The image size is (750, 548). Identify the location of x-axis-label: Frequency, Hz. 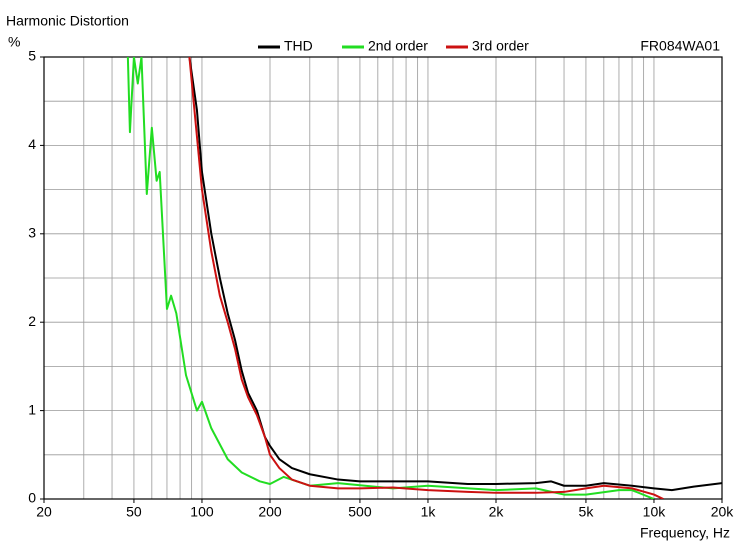
(685, 533).